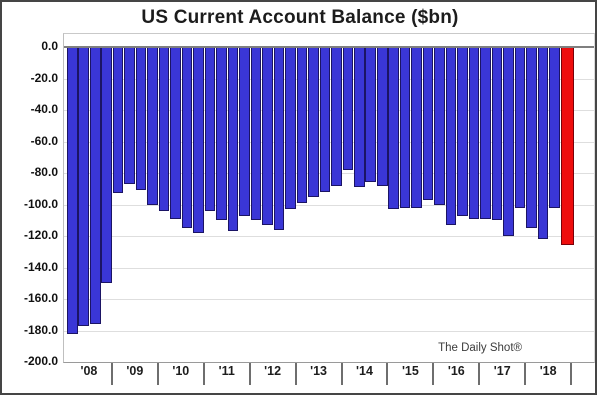 The image size is (600, 400). What do you see at coordinates (44, 77) in the screenshot?
I see `y-tick-label--20.0: -20.0` at bounding box center [44, 77].